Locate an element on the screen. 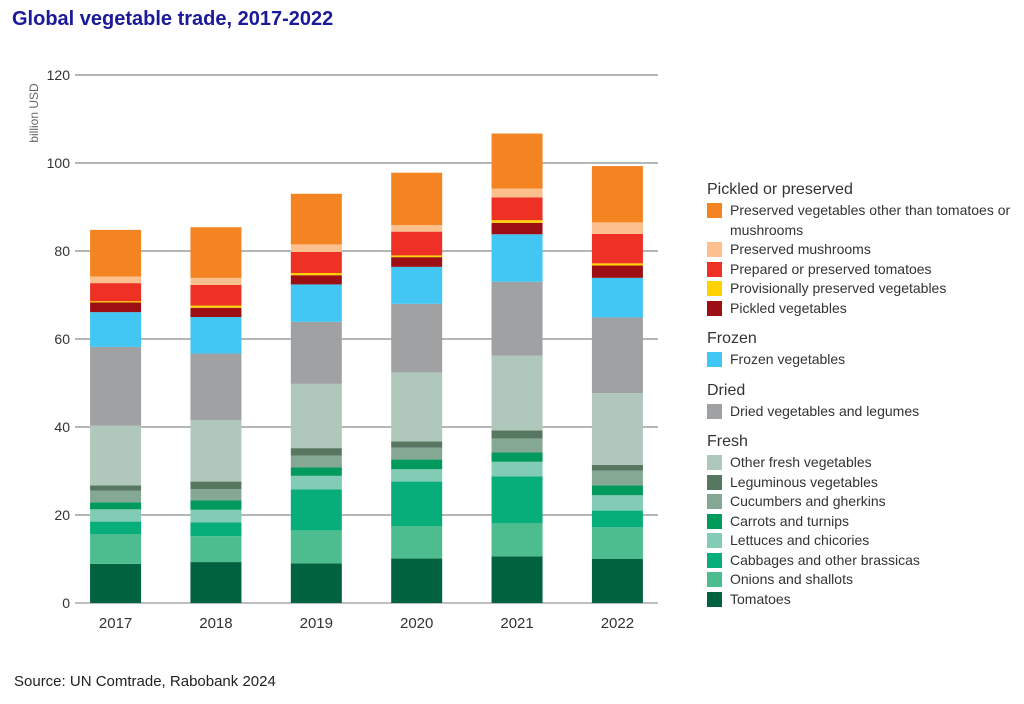  legend-group-heading: Pickled or preserved is located at coordinates (780, 189).